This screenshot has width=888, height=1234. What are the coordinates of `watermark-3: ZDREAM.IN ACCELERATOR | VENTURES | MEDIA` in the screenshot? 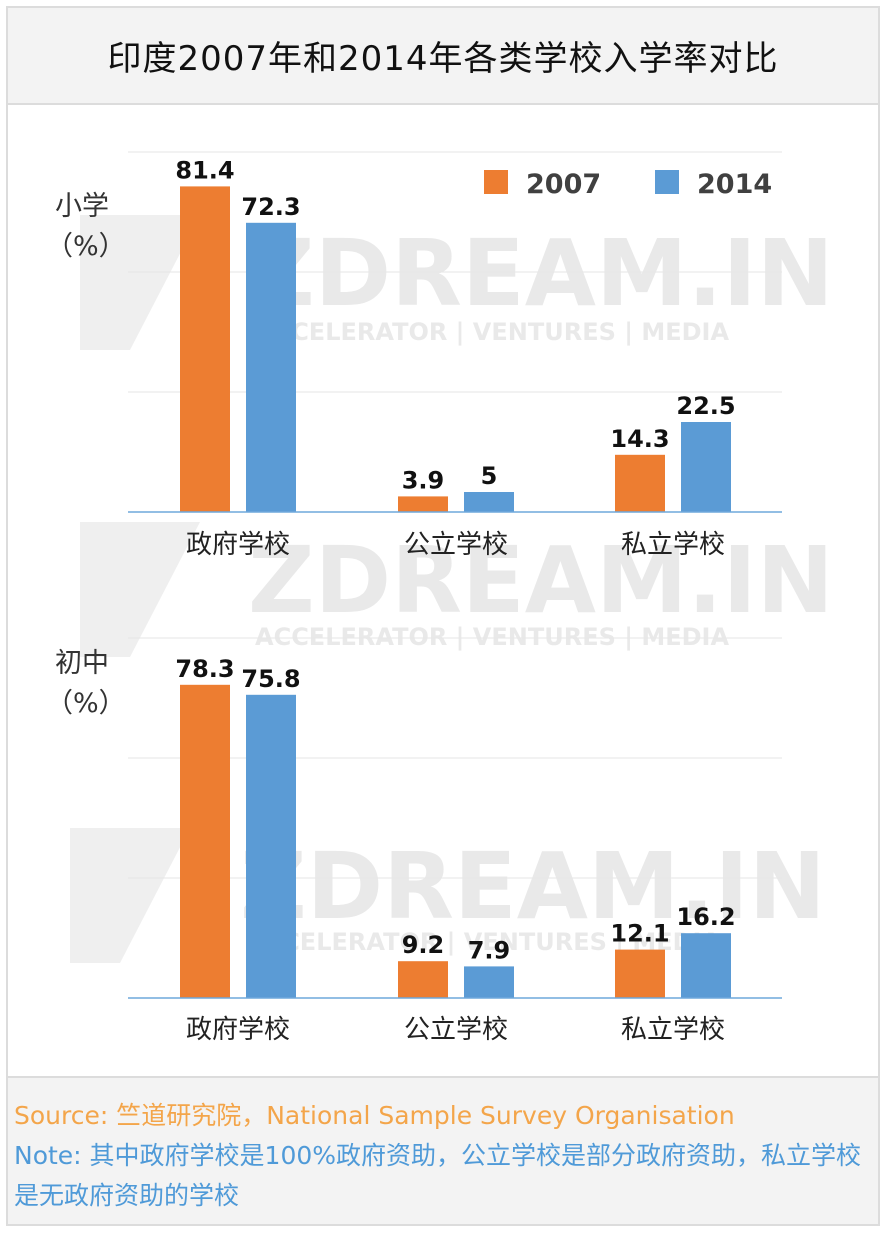 It's located at (448, 895).